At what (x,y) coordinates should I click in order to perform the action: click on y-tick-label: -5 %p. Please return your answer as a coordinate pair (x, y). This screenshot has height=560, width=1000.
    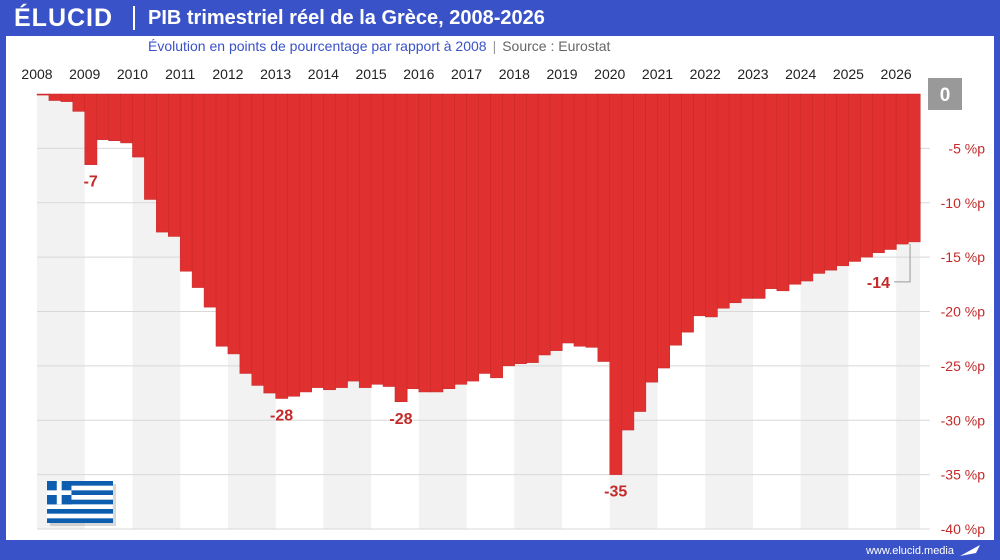
    Looking at the image, I should click on (966, 148).